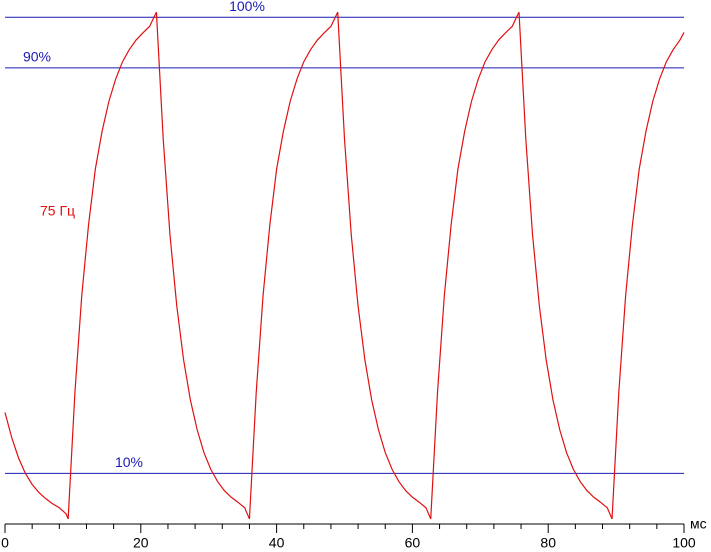  Describe the element at coordinates (129, 462) in the screenshot. I see `reference-label: 10%` at that location.